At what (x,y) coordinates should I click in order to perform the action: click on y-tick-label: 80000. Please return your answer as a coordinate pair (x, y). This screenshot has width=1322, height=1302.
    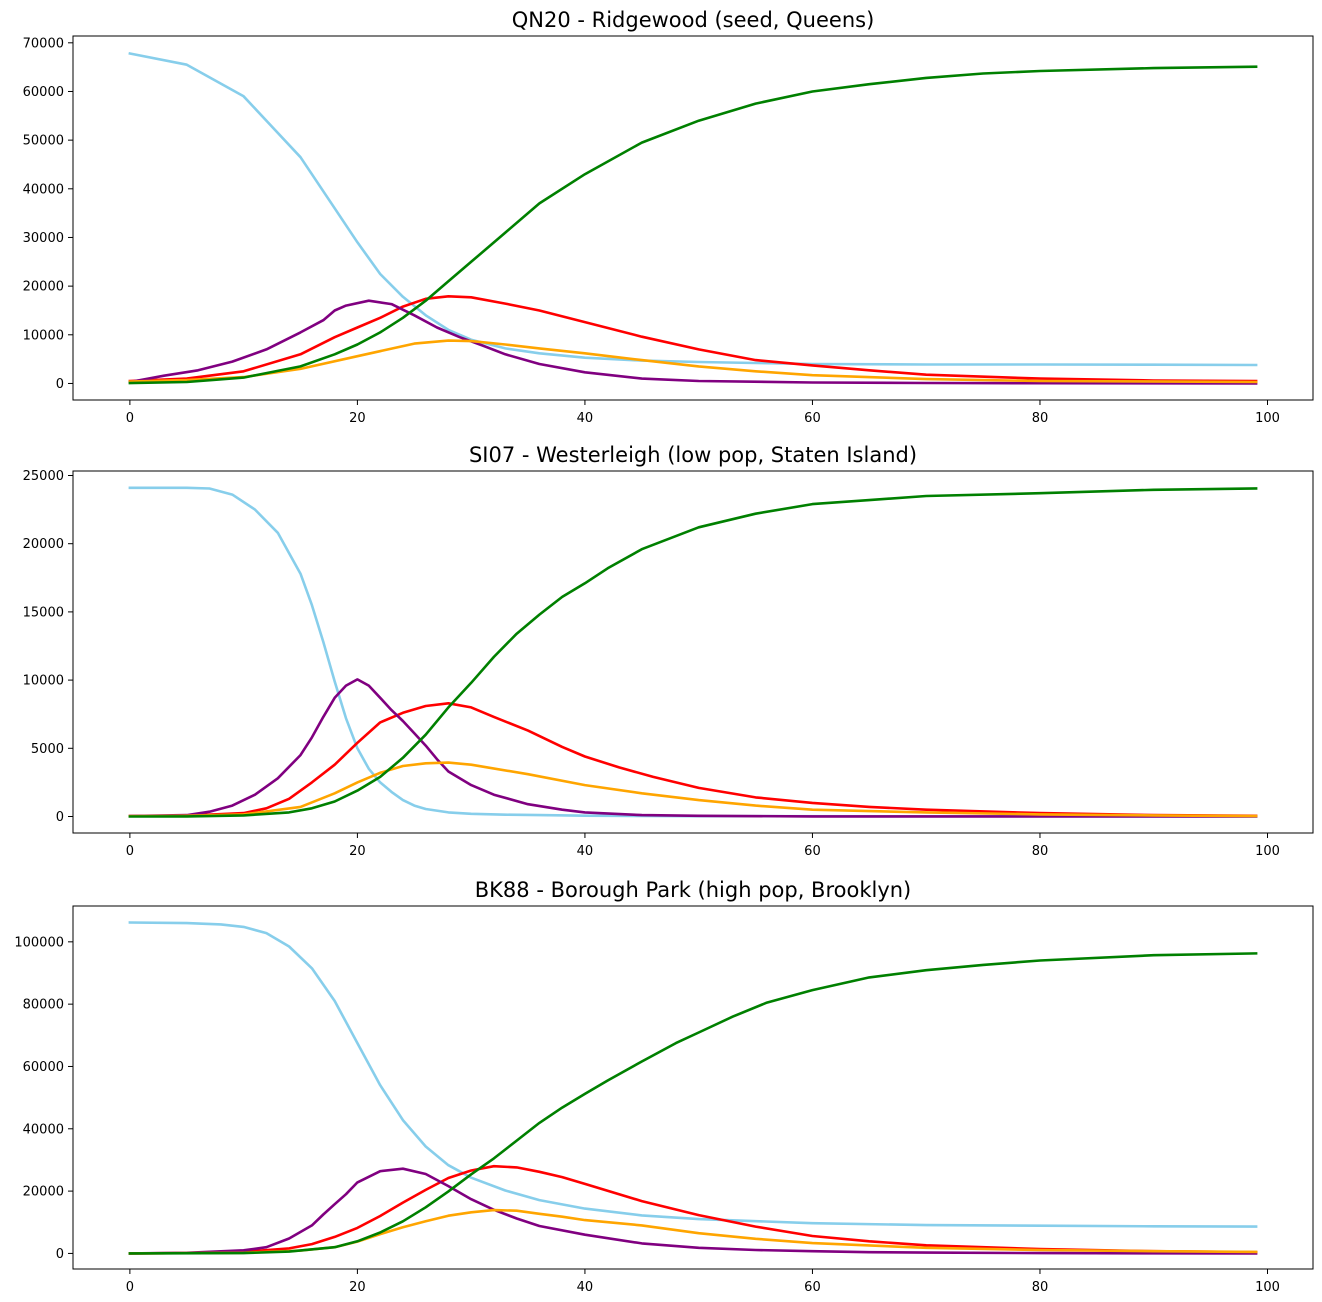
    Looking at the image, I should click on (43, 1005).